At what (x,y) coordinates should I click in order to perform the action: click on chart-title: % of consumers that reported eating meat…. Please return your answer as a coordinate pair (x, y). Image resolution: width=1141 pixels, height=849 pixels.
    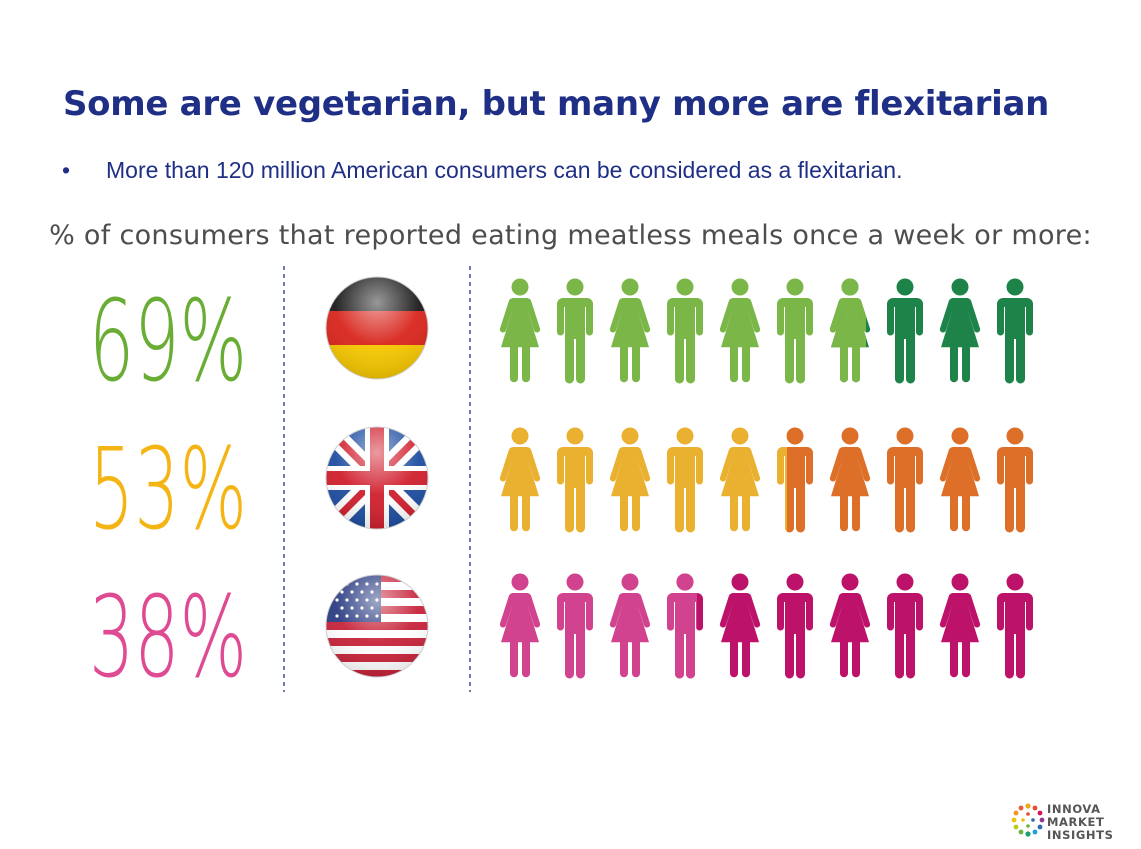
    Looking at the image, I should click on (570, 235).